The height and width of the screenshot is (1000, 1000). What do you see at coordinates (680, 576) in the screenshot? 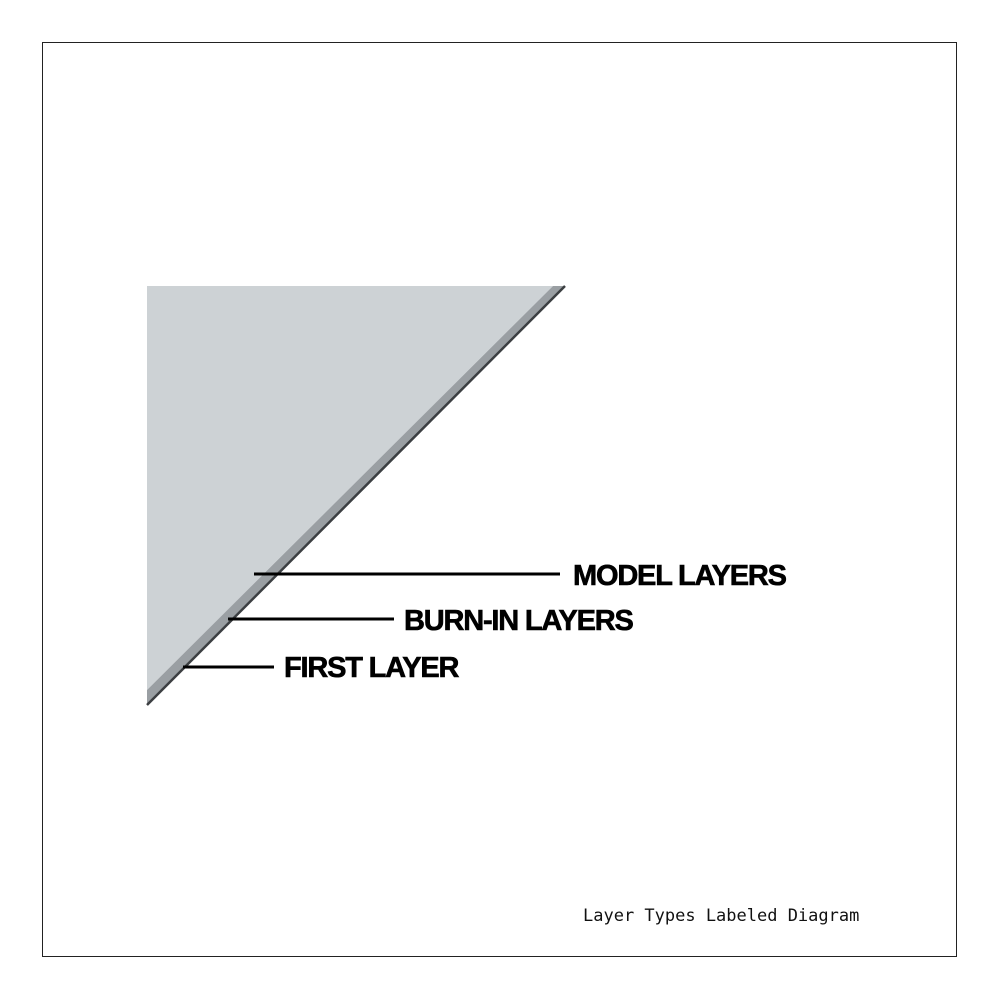
I see `model-layers-label: MODEL LAYERS` at bounding box center [680, 576].